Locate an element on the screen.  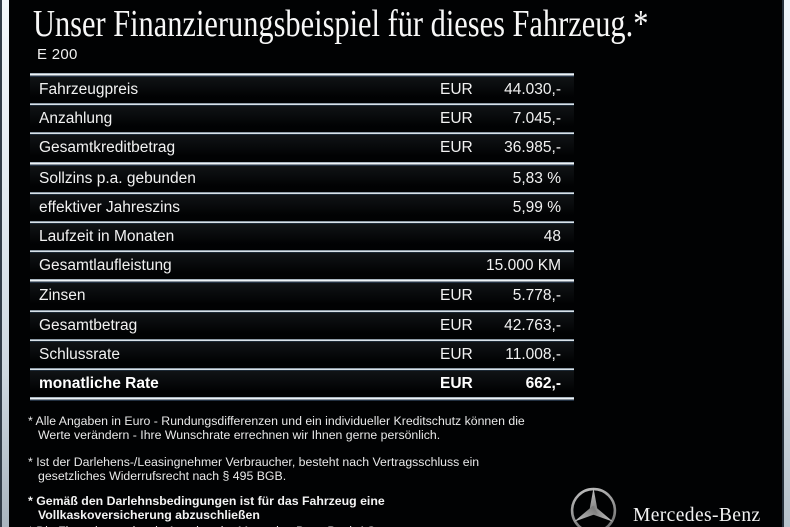
table-row-laufzeit: Laufzeit in Monaten 48 is located at coordinates (302, 237).